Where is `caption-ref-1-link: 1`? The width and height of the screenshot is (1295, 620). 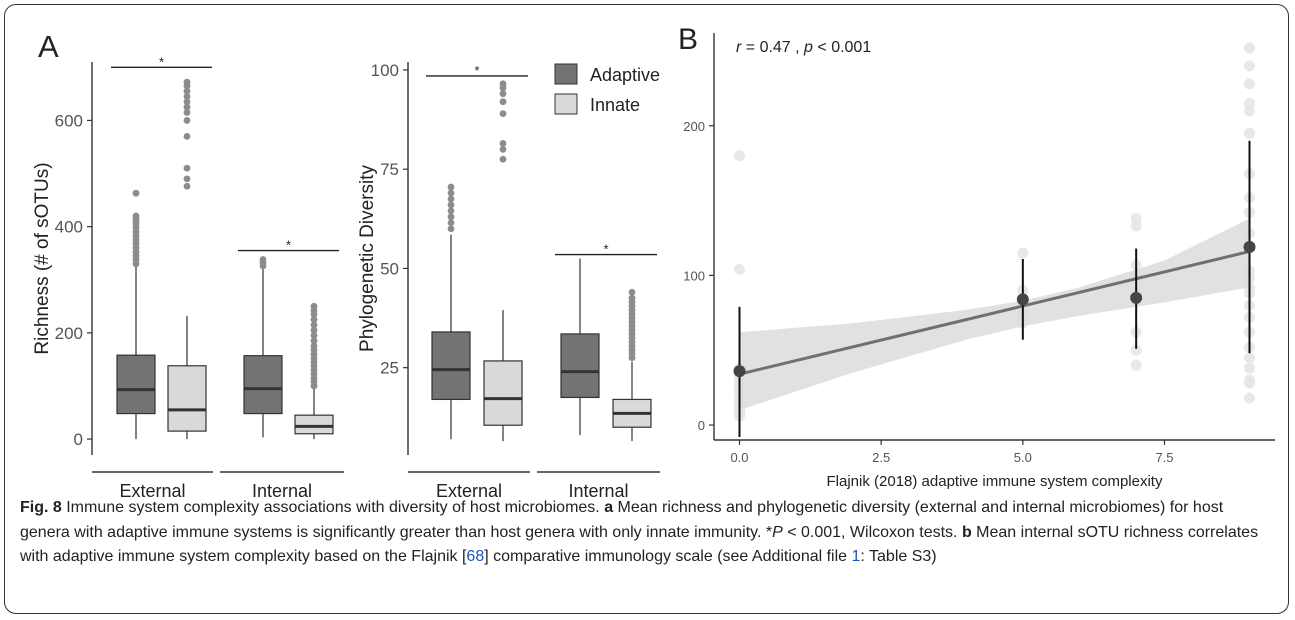
caption-ref-1-link: 1 is located at coordinates (856, 556).